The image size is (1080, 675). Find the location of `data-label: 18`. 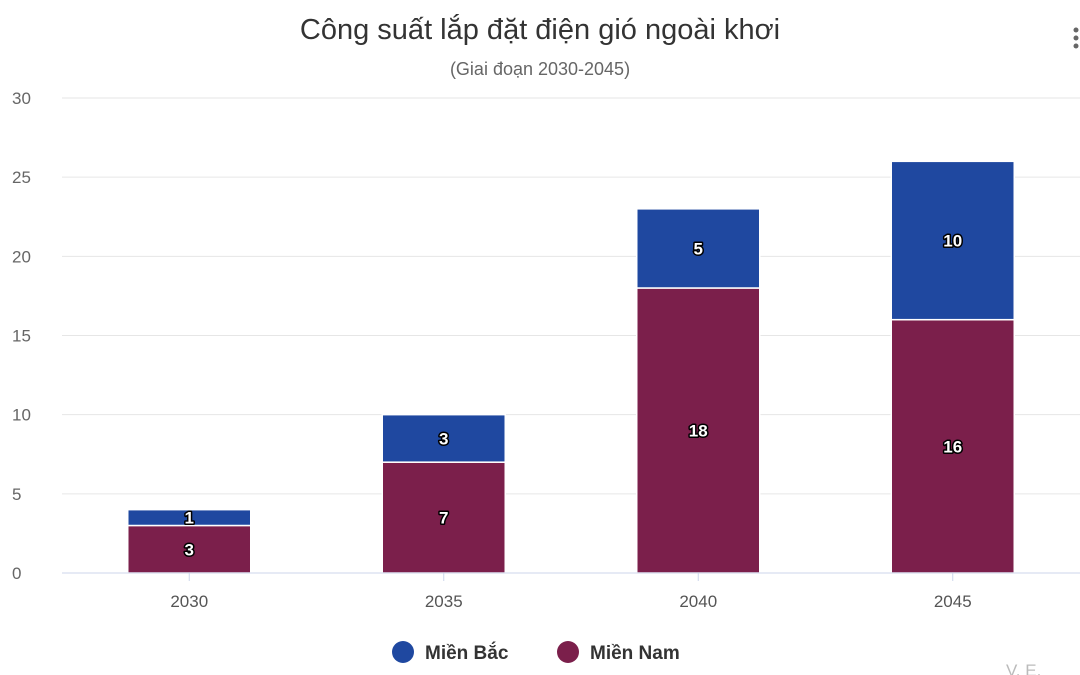

data-label: 18 is located at coordinates (698, 431).